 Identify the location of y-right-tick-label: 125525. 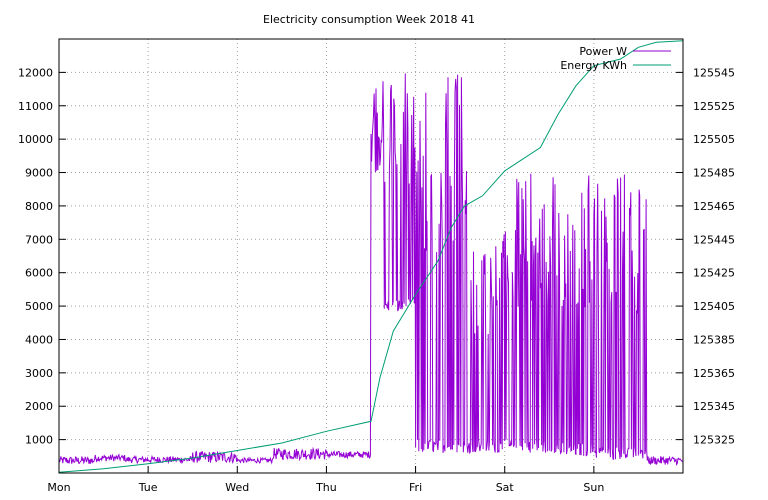
(714, 106).